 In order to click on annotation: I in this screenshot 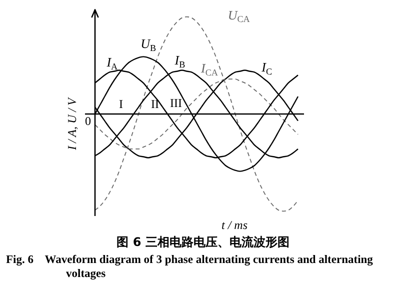, I will do `click(121, 104)`.